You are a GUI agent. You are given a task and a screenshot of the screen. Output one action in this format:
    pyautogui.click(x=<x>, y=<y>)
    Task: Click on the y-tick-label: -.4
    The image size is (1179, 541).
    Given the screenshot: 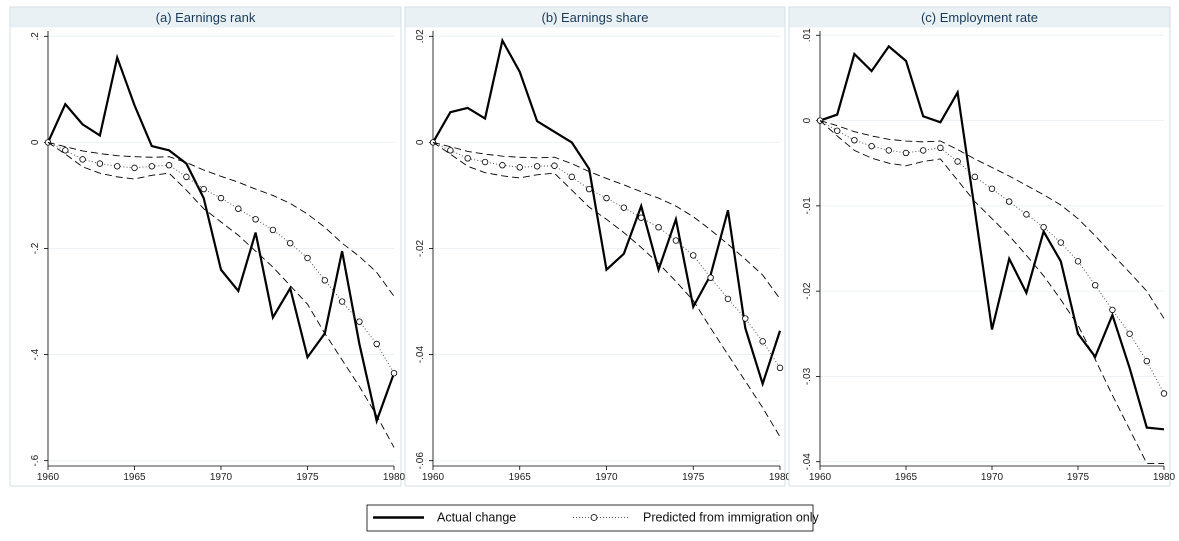 What is the action you would take?
    pyautogui.click(x=35, y=354)
    